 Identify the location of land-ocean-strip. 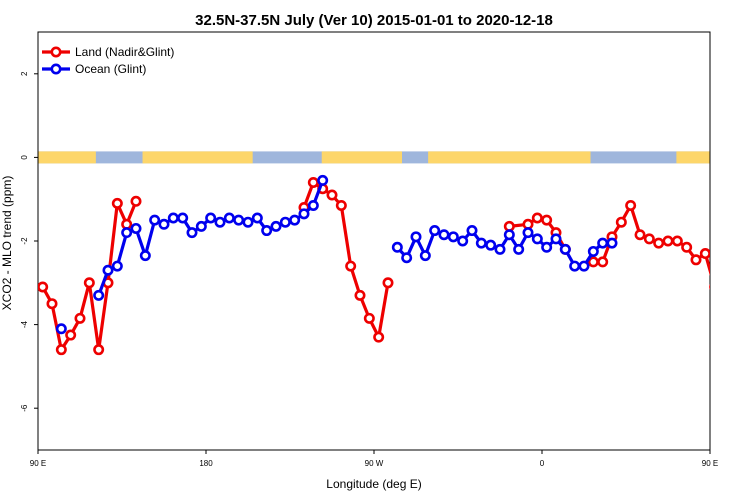
(374, 157).